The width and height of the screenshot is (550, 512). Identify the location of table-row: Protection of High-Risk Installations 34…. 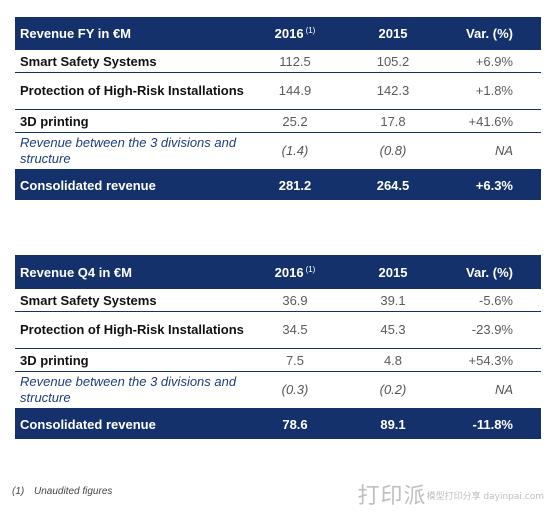
(278, 330).